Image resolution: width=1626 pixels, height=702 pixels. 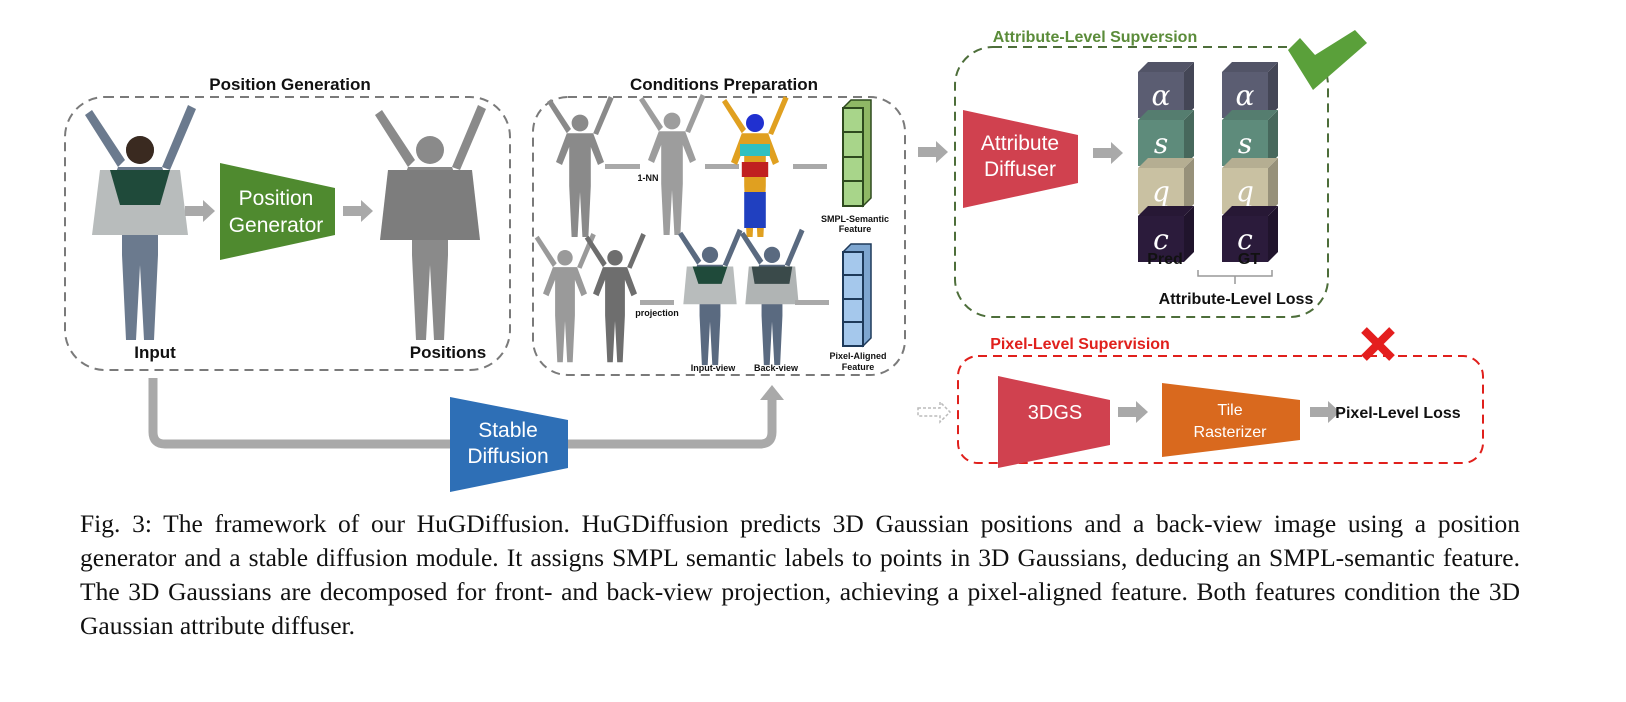 I want to click on attribute-cube-q-pred: q, so click(x=1166, y=186).